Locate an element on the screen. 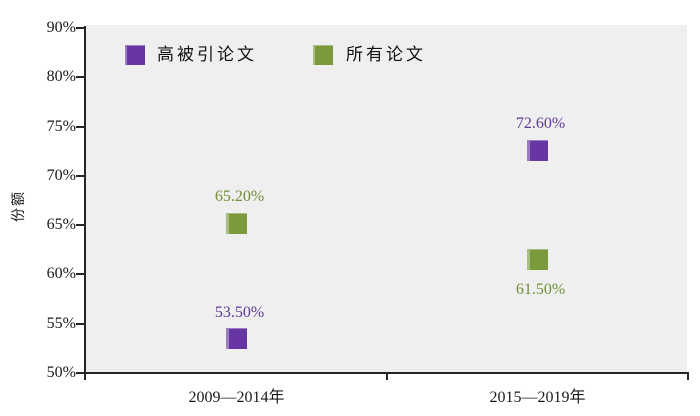 The width and height of the screenshot is (700, 416). data-point-label: 72.60% is located at coordinates (540, 124).